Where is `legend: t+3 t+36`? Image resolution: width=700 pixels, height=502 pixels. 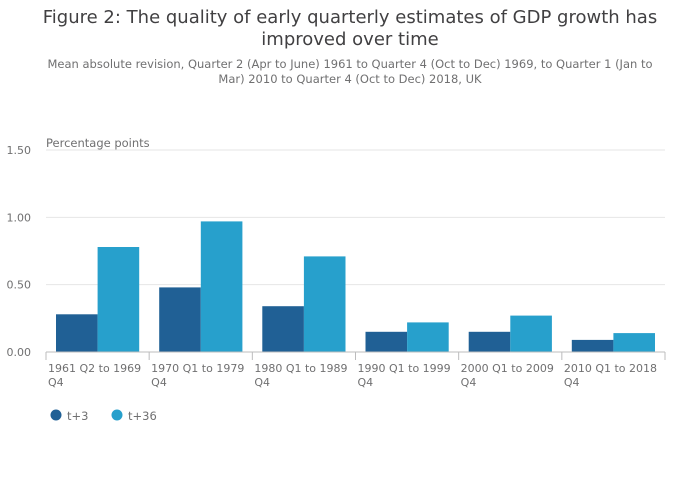
legend: t+3 t+36 is located at coordinates (103, 416).